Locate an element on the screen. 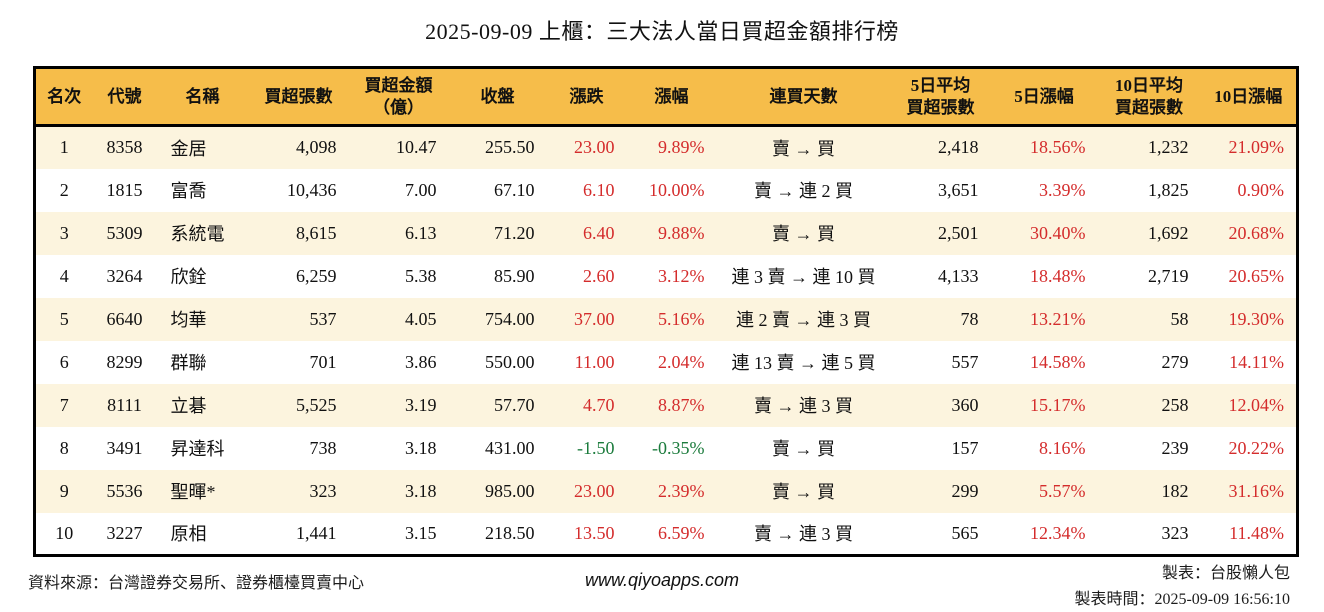 Image resolution: width=1324 pixels, height=612 pixels. column-header-name: 名稱 is located at coordinates (202, 97).